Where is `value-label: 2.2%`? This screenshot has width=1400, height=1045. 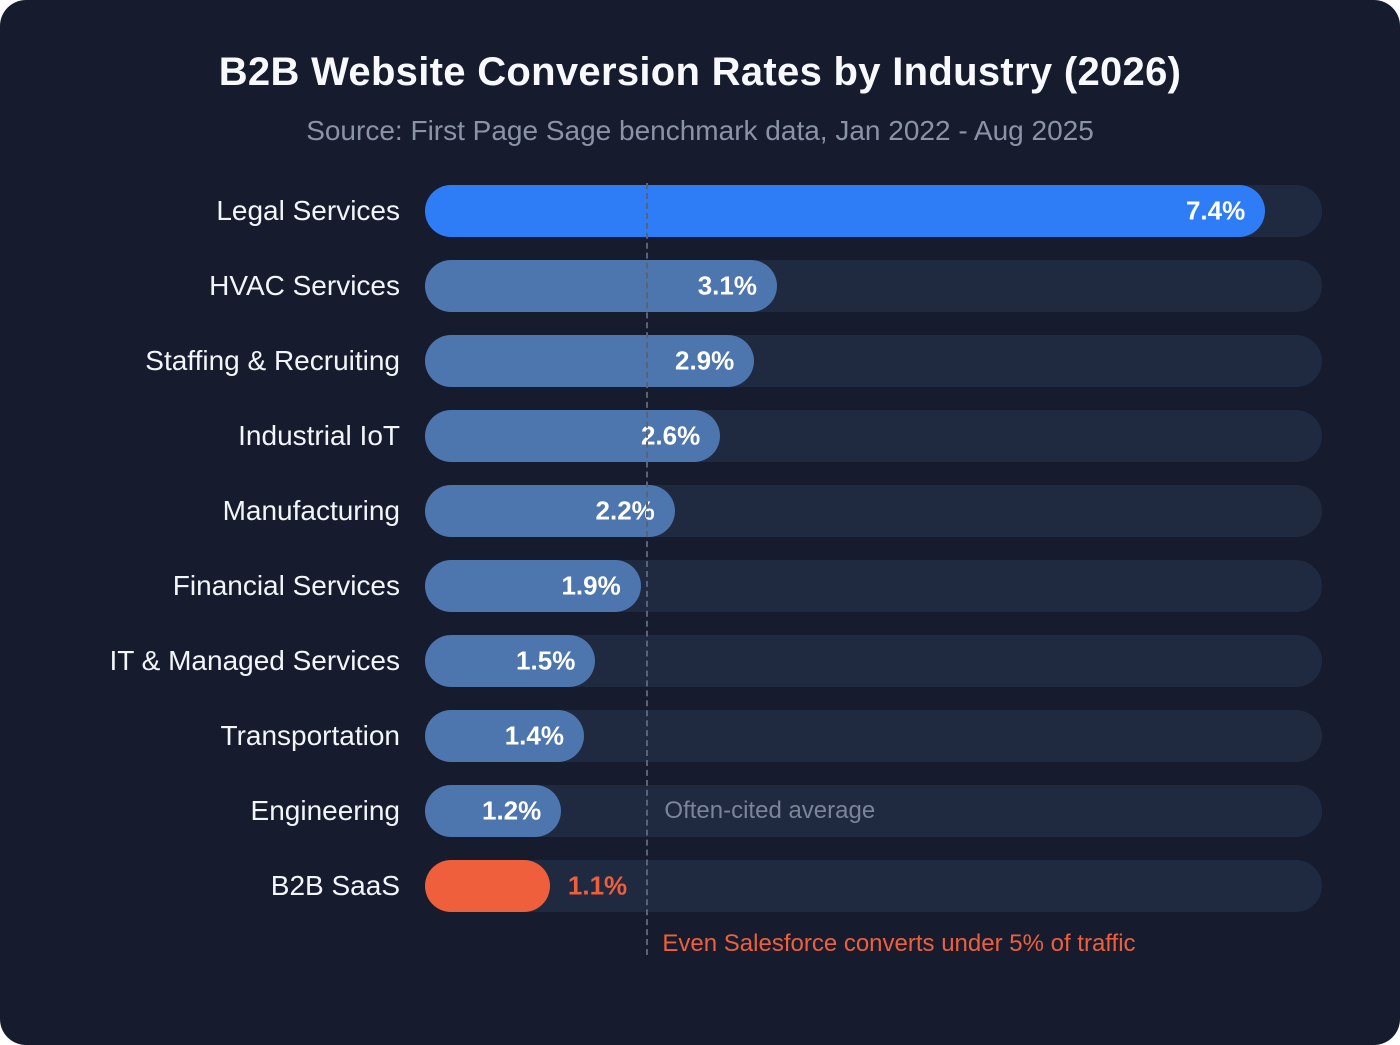 value-label: 2.2% is located at coordinates (625, 510).